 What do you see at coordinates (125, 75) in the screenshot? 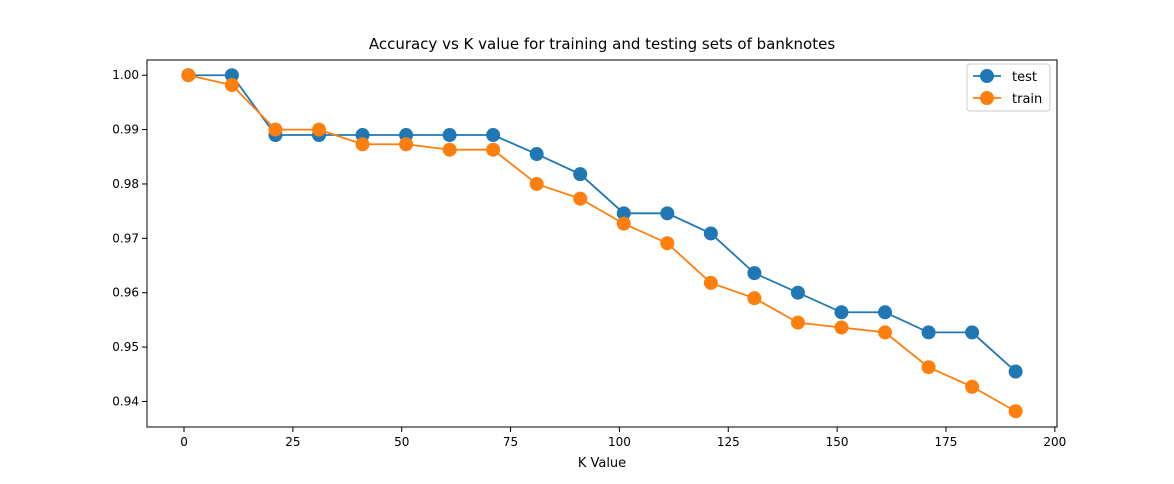
I see `y-tick-label: 1.00` at bounding box center [125, 75].